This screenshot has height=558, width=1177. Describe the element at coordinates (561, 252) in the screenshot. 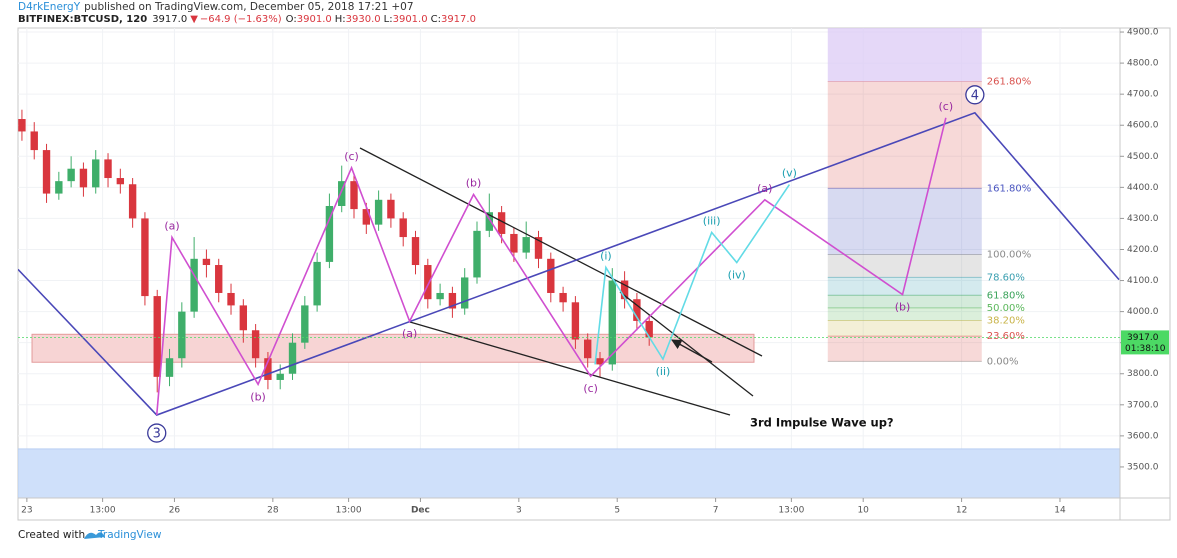

I see `trend-line` at that location.